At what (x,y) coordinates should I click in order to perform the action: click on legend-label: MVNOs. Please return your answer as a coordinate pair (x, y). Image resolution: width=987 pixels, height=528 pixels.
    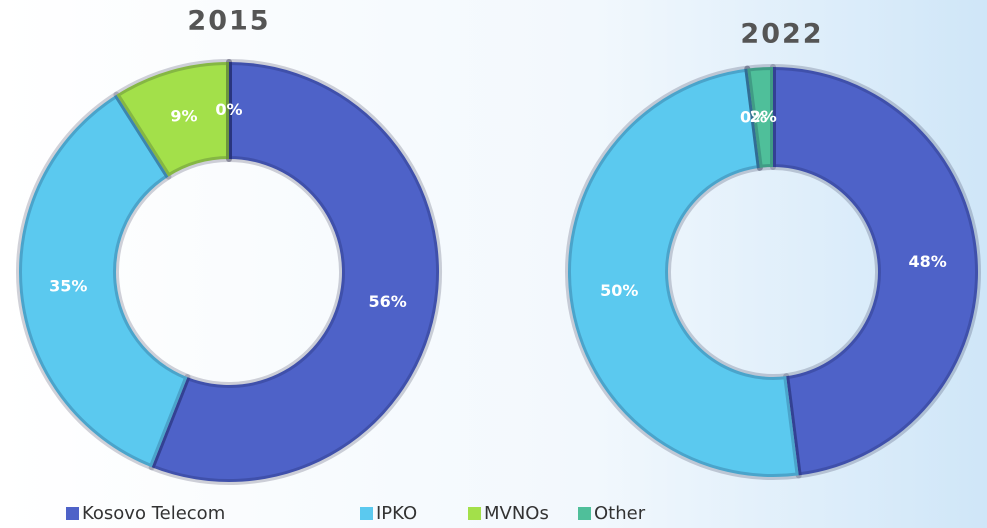
    Looking at the image, I should click on (516, 513).